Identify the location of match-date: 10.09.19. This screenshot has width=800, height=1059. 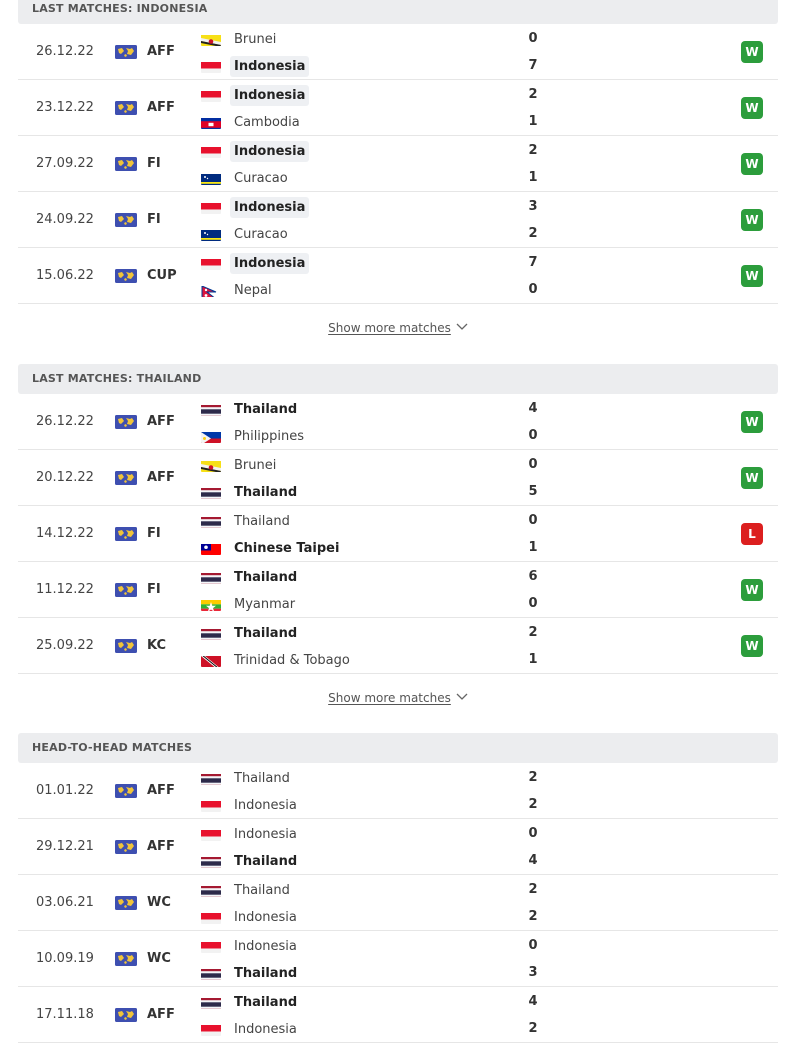
(65, 958).